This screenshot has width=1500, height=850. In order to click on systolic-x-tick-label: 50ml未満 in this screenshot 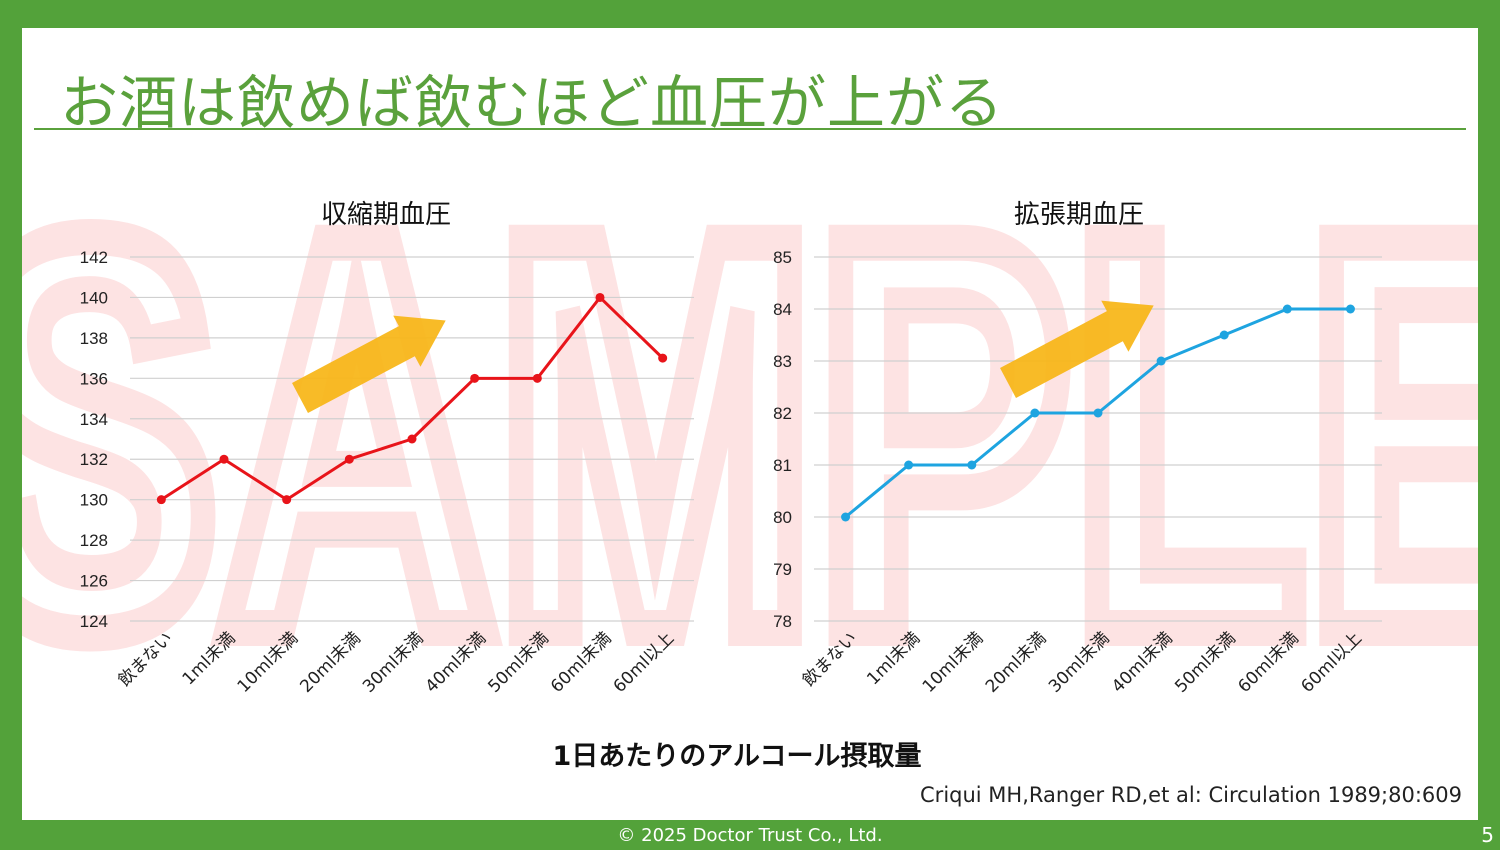, I will do `click(518, 662)`.